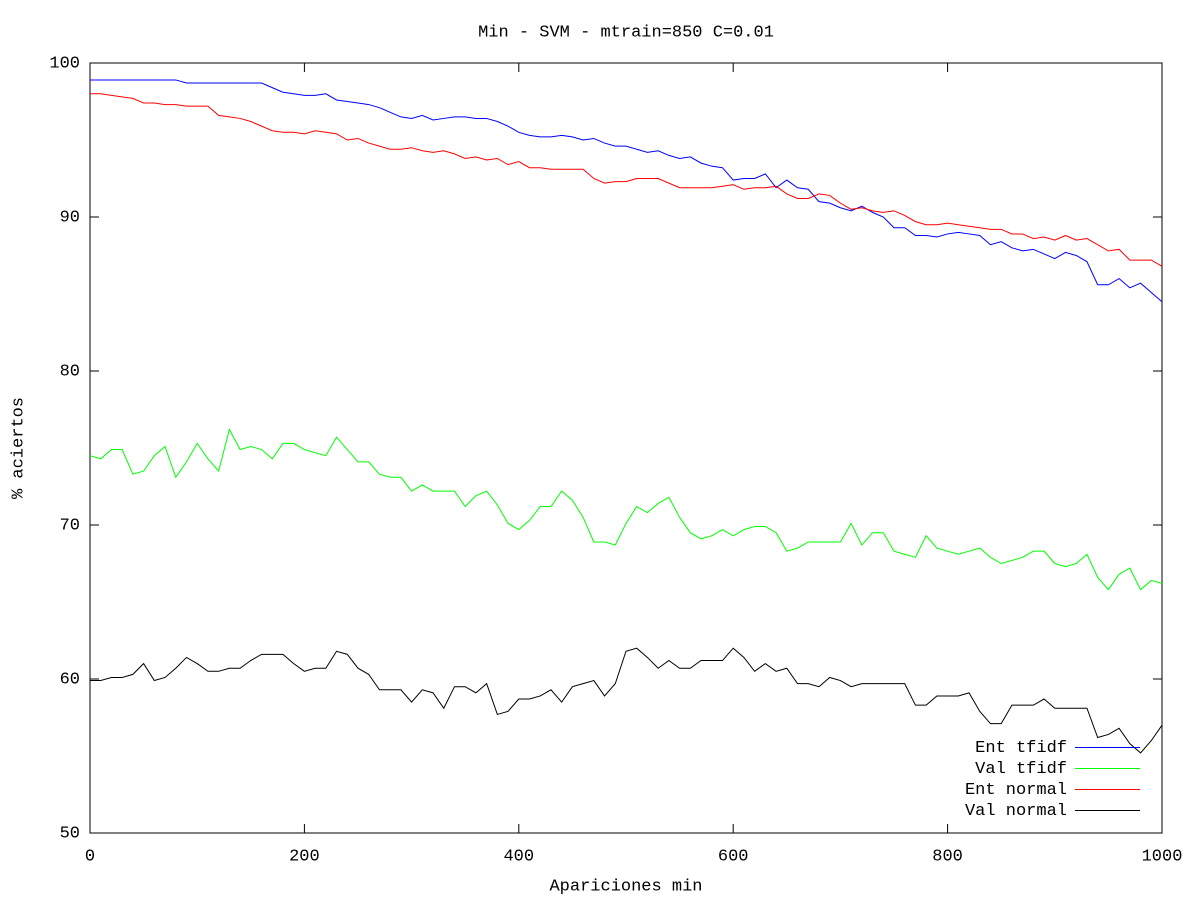 The image size is (1200, 900). Describe the element at coordinates (70, 217) in the screenshot. I see `y-tick-label: 90` at that location.